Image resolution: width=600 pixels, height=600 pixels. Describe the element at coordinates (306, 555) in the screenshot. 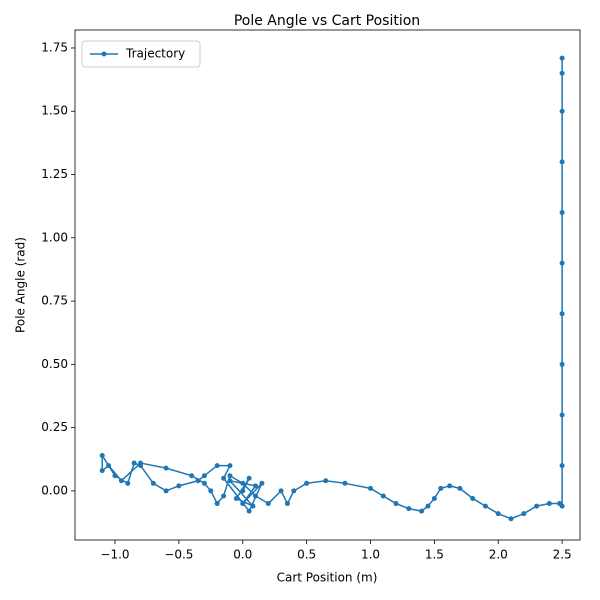

I see `x-tick-label: 0.5` at that location.